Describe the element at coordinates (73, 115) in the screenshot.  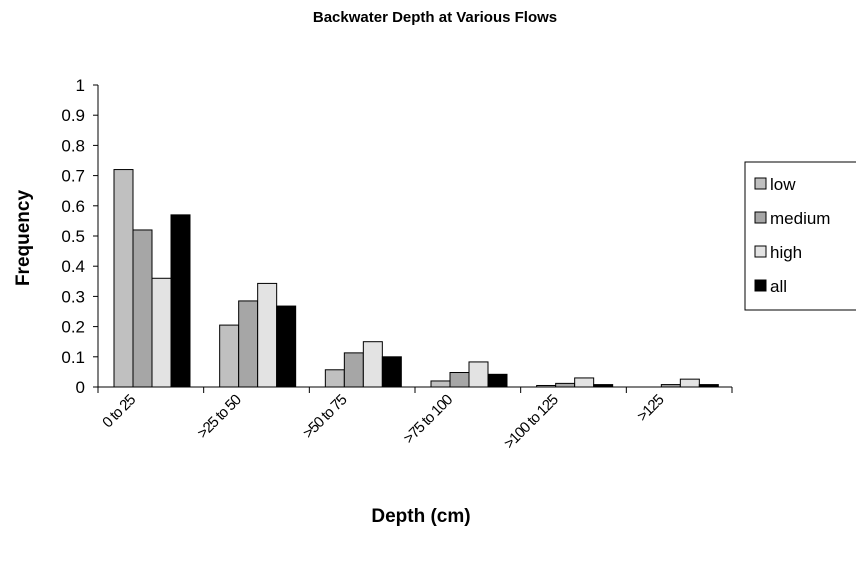
I see `y-tick-label: 0.9` at that location.